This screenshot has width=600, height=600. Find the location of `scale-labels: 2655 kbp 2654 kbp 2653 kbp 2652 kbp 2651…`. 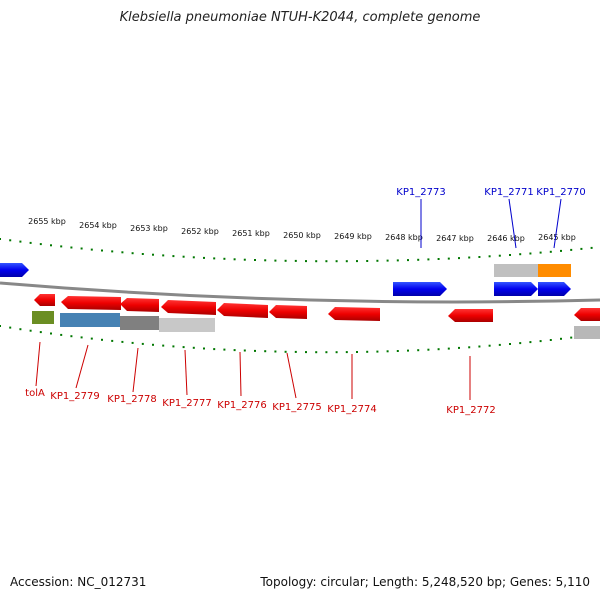

scale-labels: 2655 kbp 2654 kbp 2653 kbp 2652 kbp 2651… is located at coordinates (302, 230).